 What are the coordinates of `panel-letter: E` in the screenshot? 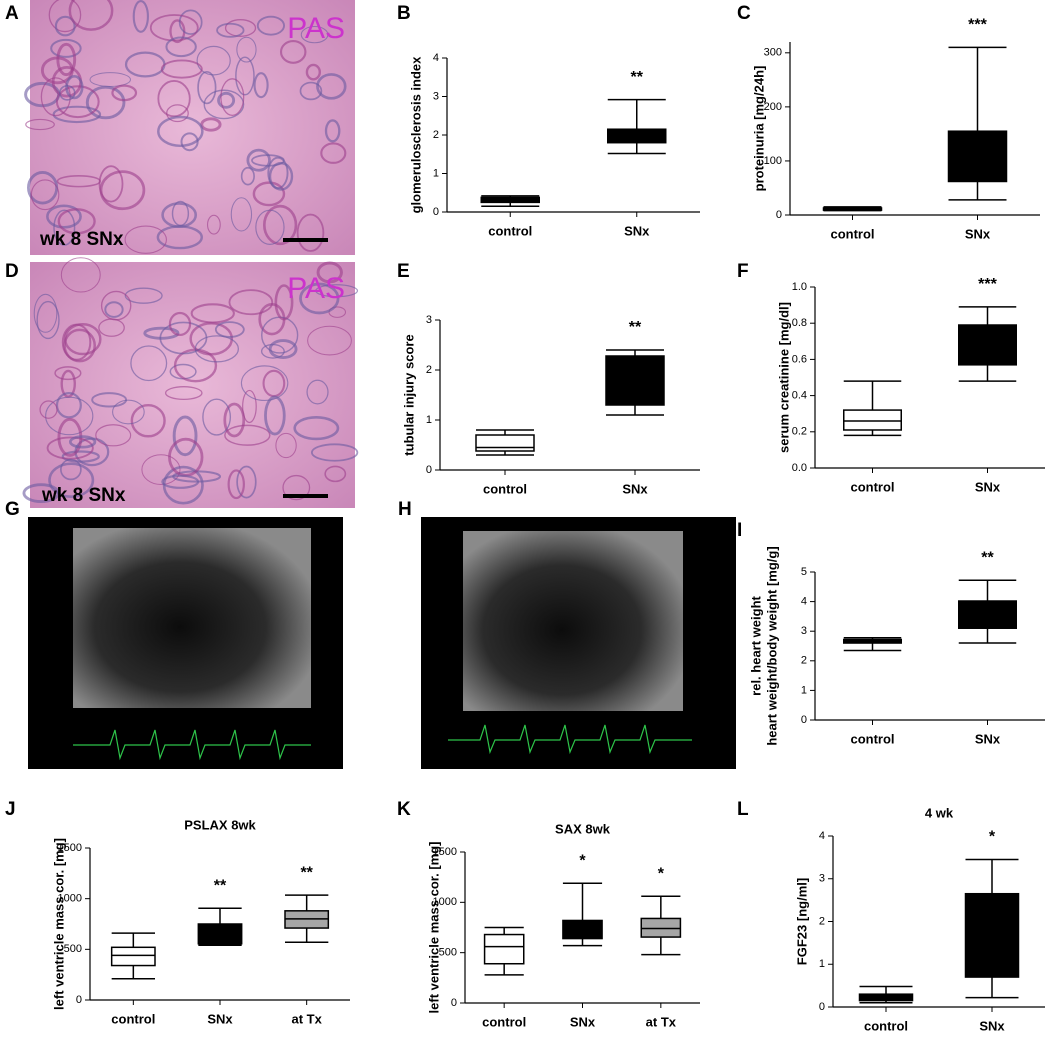 It's located at (403, 271).